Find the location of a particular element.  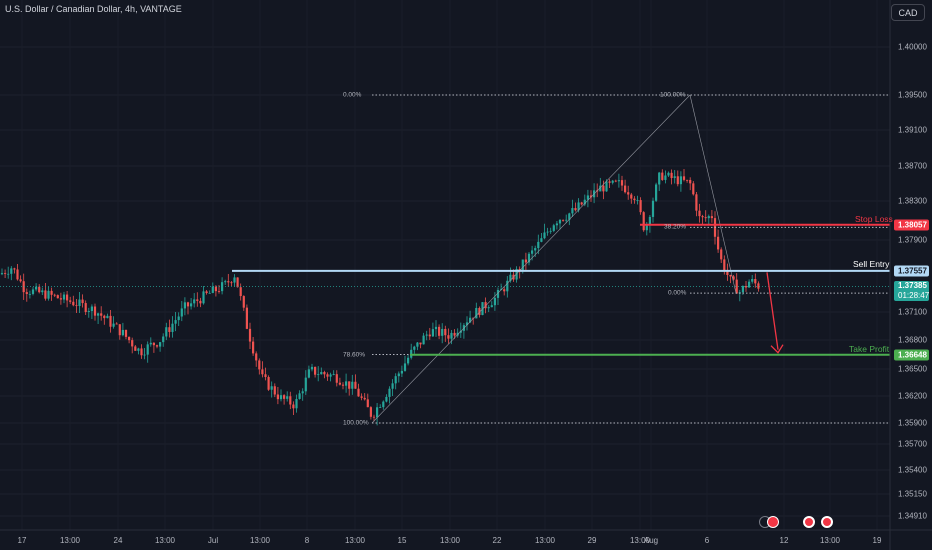

projection-arrowhead is located at coordinates (777, 349).